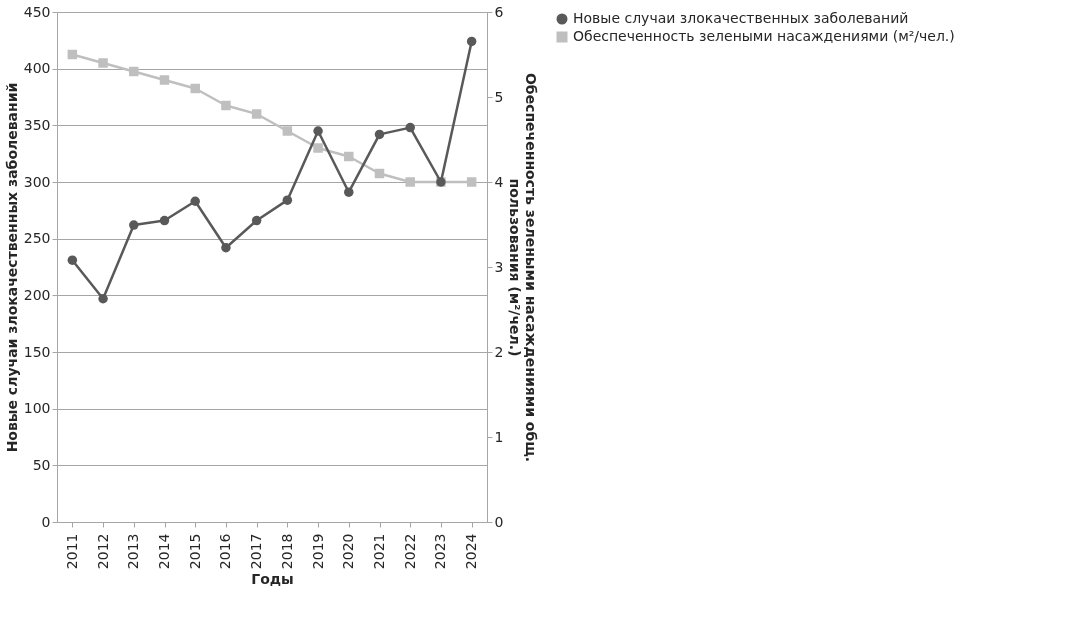 Image resolution: width=1087 pixels, height=643 pixels. I want to click on x-tick-label: 2023, so click(440, 551).